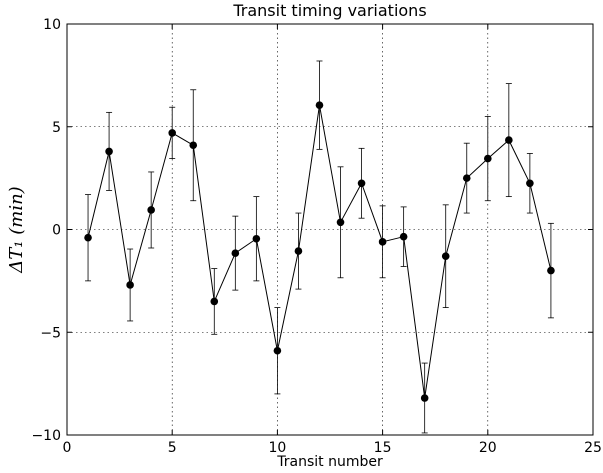 This screenshot has height=473, width=603. Describe the element at coordinates (593, 448) in the screenshot. I see `x-tick-label: 25` at that location.